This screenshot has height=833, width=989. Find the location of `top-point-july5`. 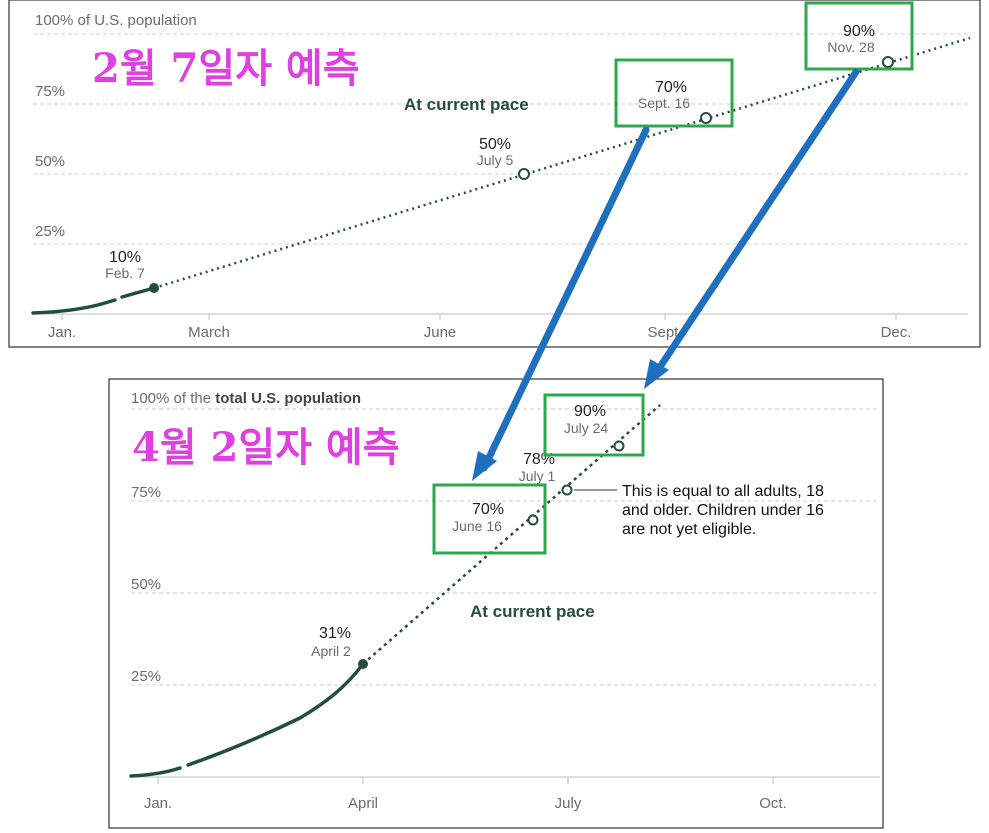

top-point-july5 is located at coordinates (524, 174).